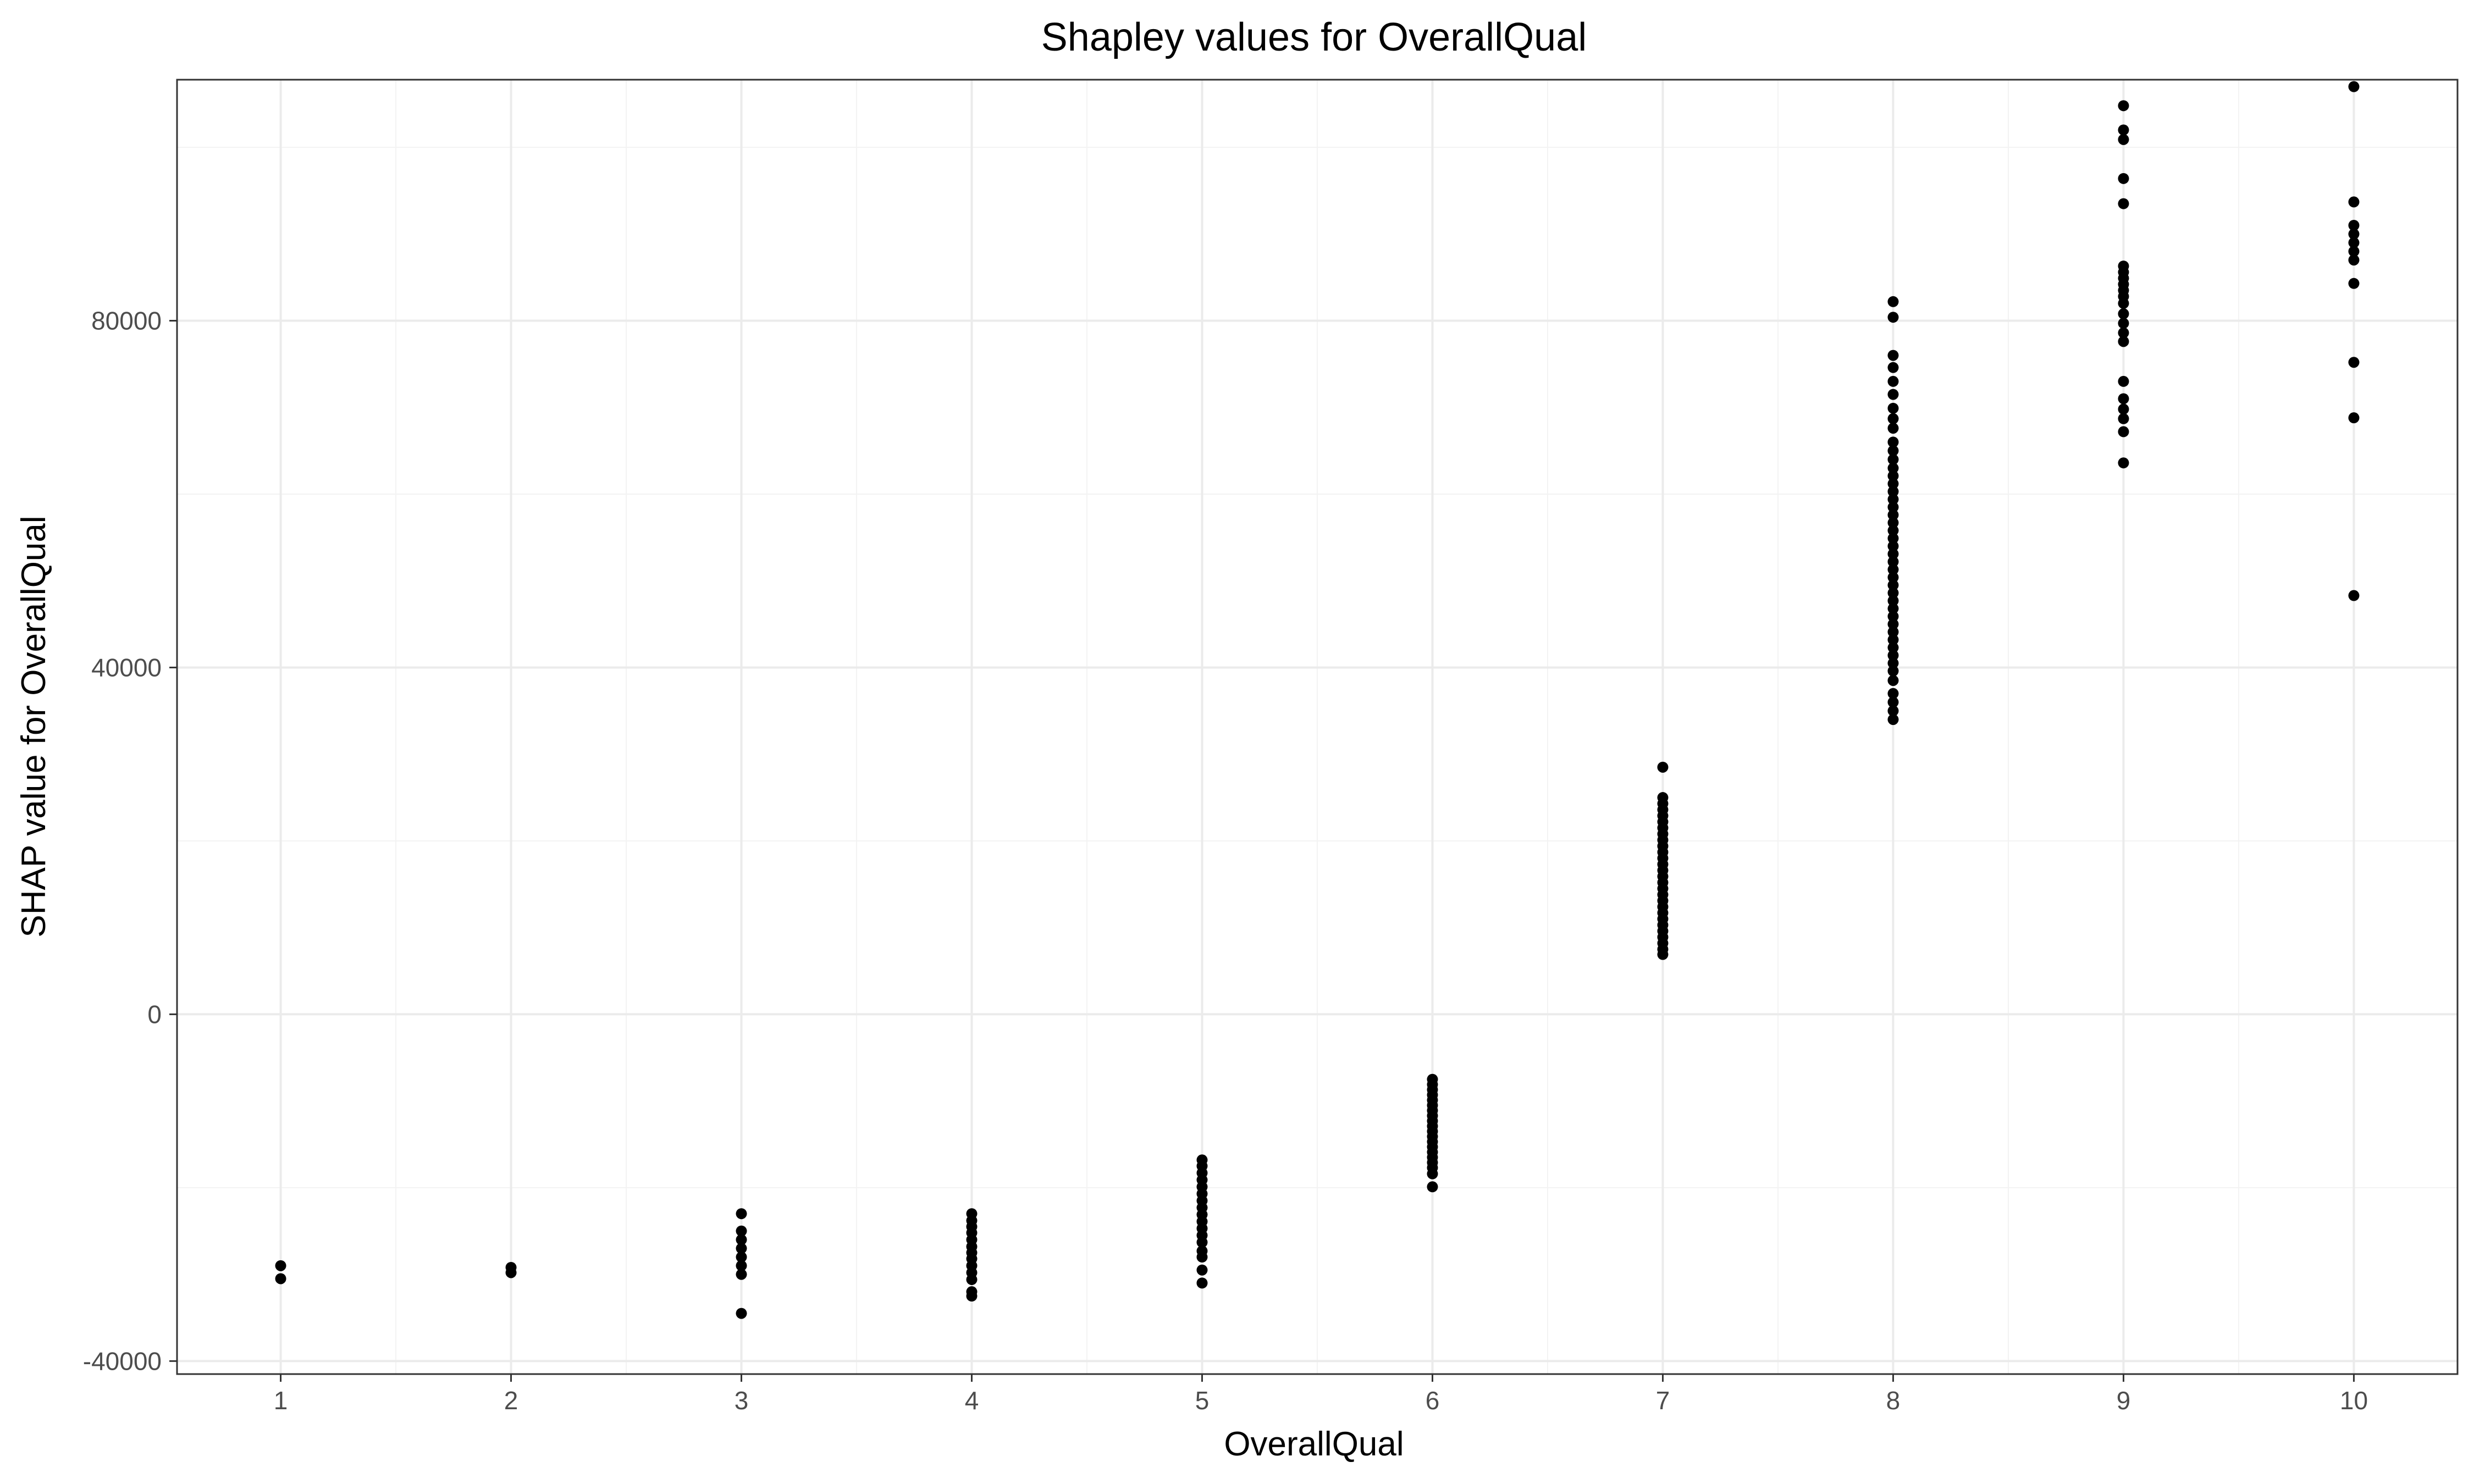 The image size is (2474, 1484). I want to click on y-tick-label: 40000, so click(126, 667).